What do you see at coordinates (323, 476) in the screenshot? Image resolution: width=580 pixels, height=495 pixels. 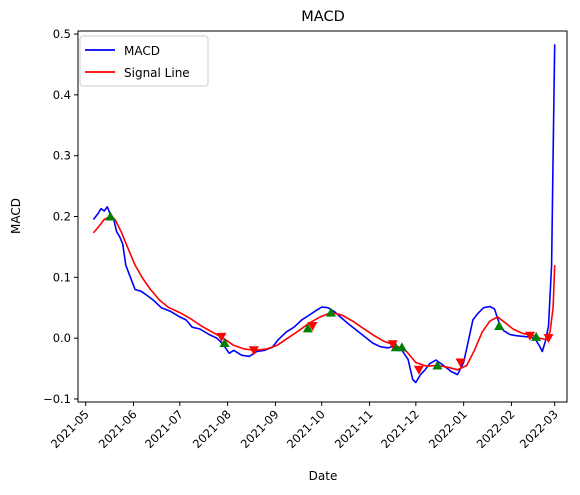 I see `x-axis-label: Date` at bounding box center [323, 476].